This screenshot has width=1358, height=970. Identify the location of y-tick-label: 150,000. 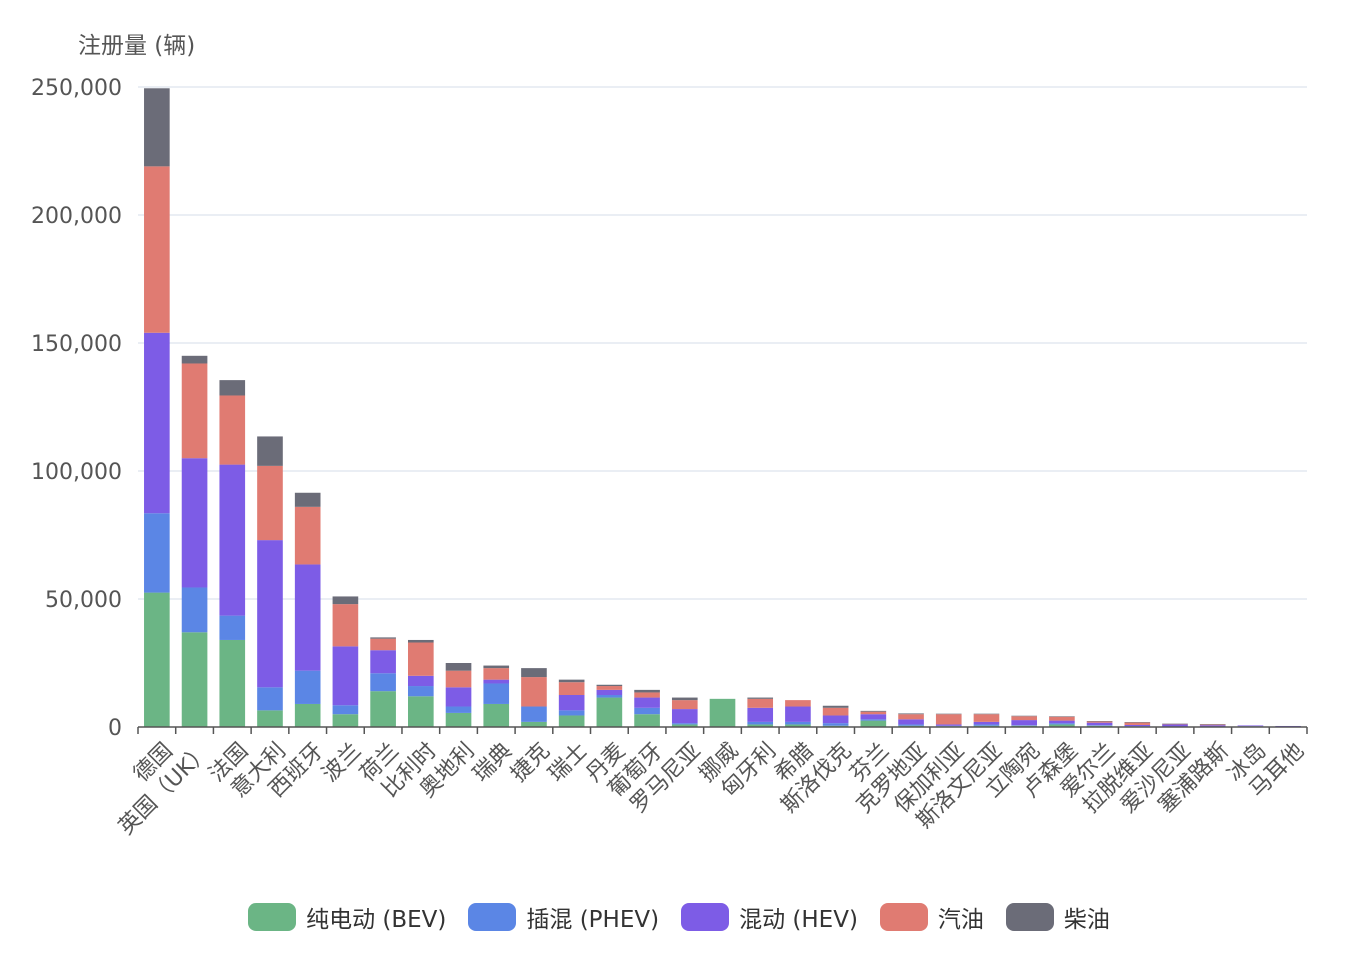
(76, 344).